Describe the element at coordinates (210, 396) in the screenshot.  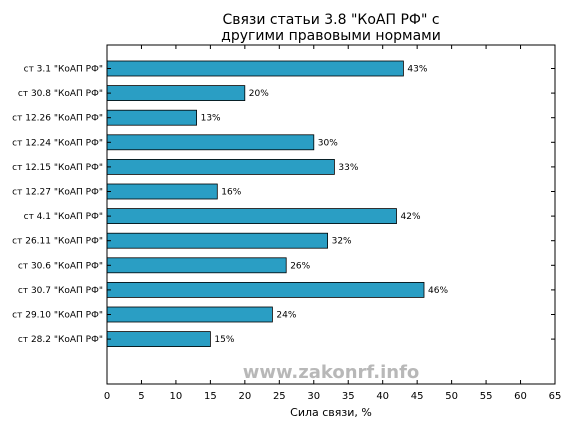
I see `x-tick-label-3: 15` at that location.